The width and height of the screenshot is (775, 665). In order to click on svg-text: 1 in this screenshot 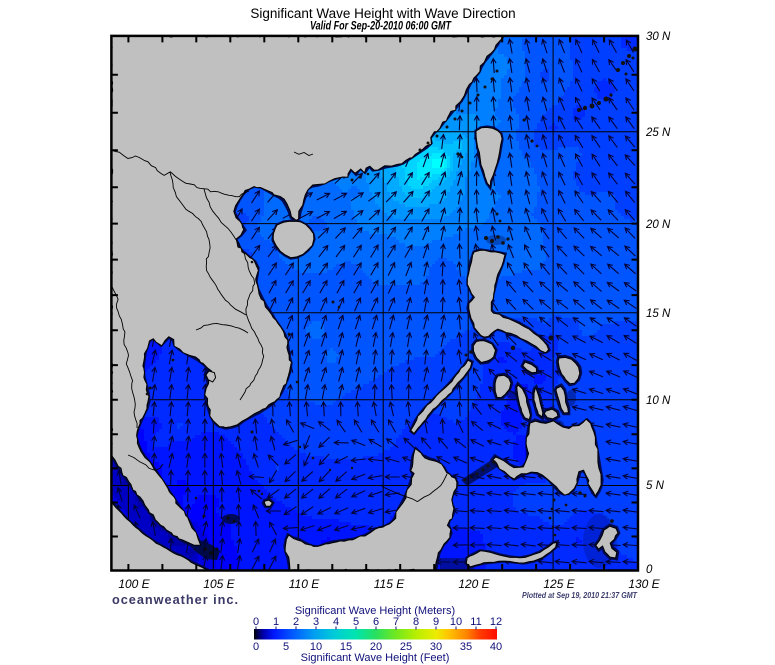, I will do `click(276, 622)`.